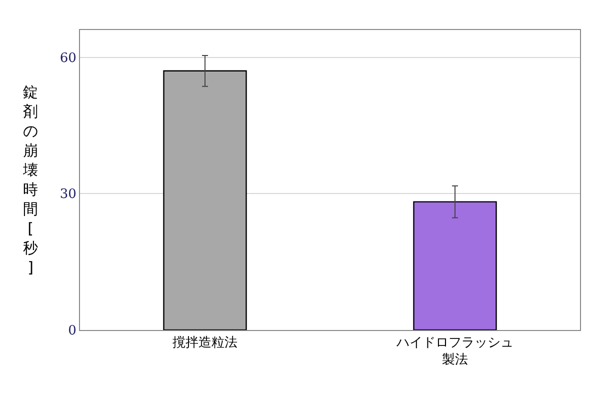 This screenshot has width=600, height=400. I want to click on y-tick-label: 0, so click(72, 331).